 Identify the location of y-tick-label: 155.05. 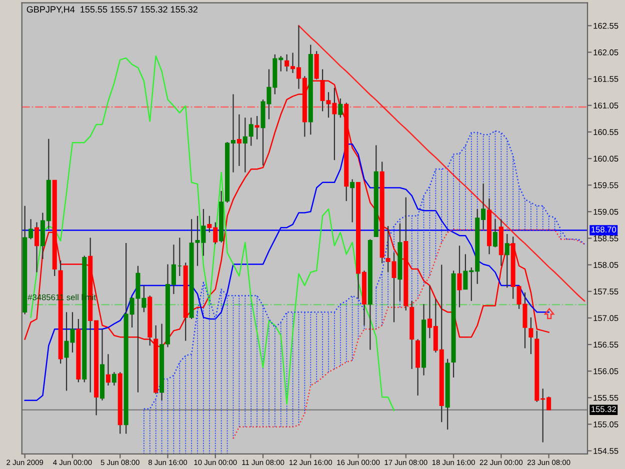
(606, 424).